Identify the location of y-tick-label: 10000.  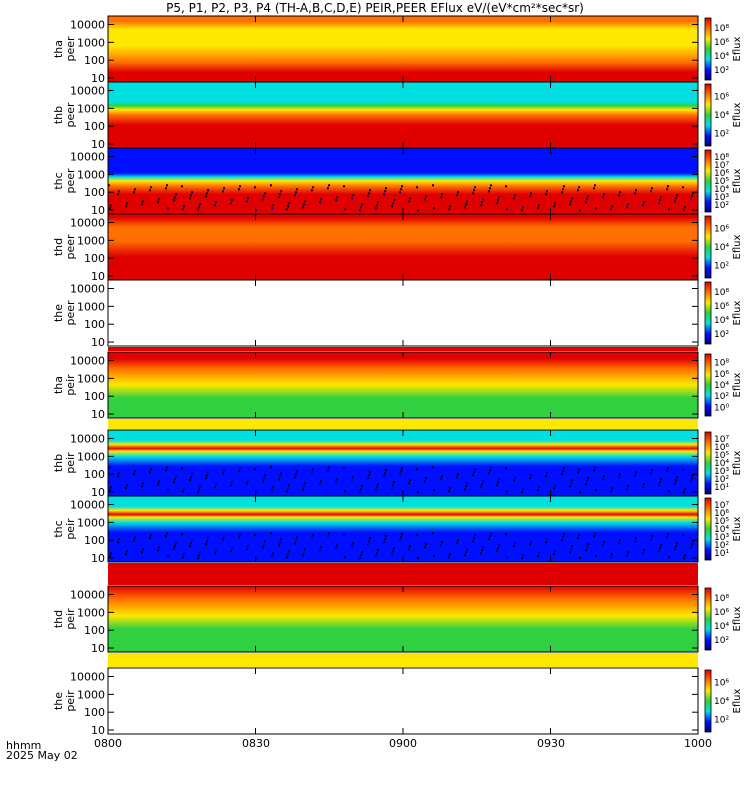
(87, 157).